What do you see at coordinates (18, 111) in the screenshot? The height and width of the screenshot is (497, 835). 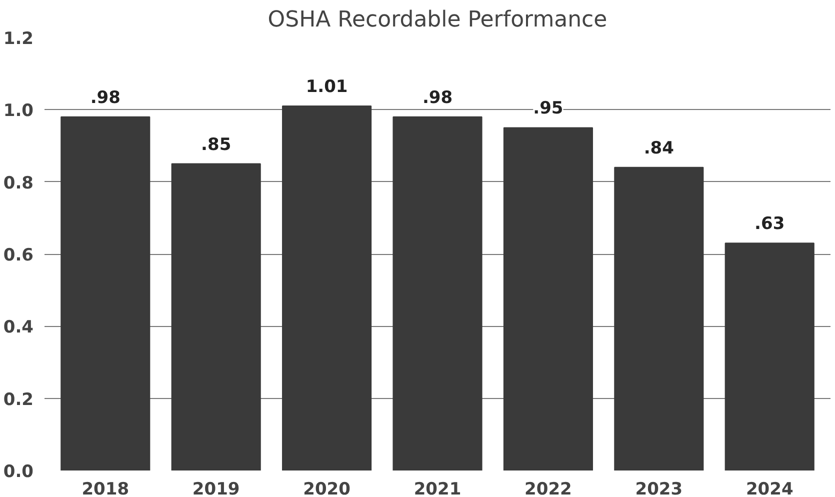 I see `y-tick-label: 1.0` at bounding box center [18, 111].